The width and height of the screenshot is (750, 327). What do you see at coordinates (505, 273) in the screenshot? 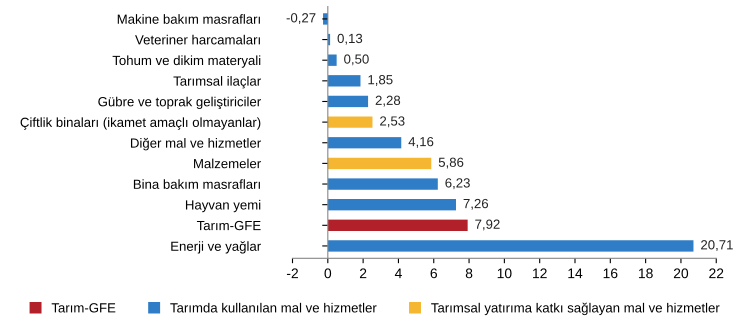
I see `x-tick-label: 10` at bounding box center [505, 273].